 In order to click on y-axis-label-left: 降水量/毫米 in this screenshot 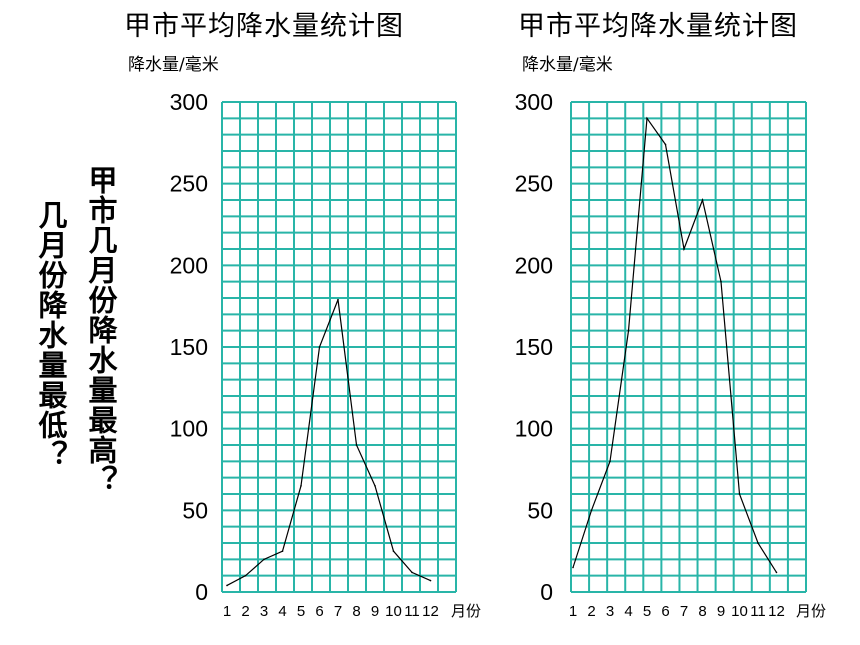, I will do `click(173, 65)`.